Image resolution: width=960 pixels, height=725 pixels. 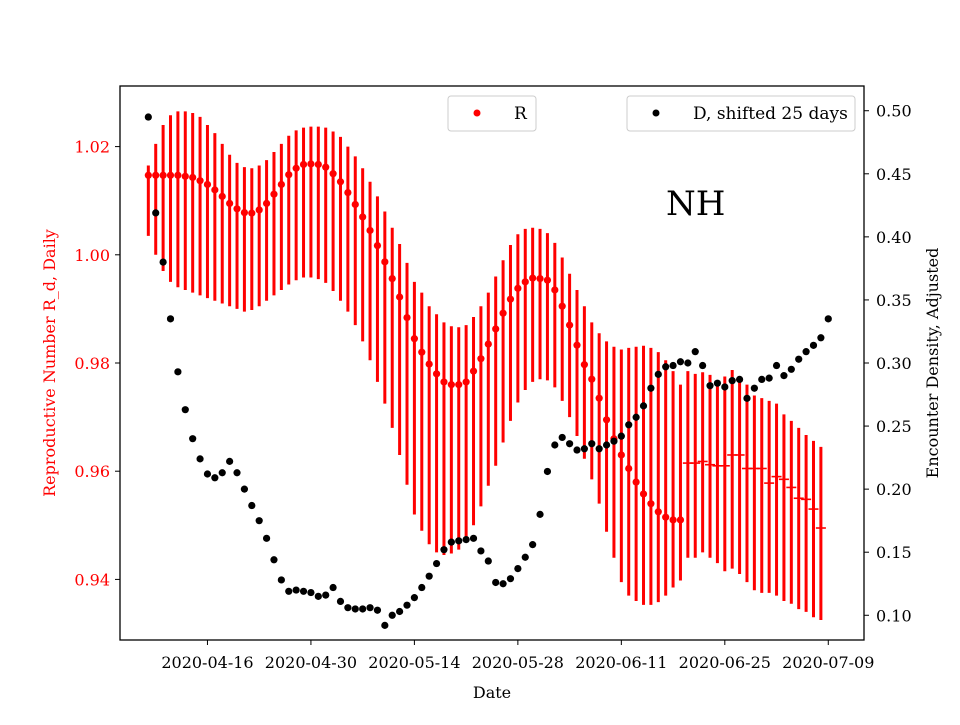 I want to click on left-y-tick-label: 1.00, so click(x=92, y=255).